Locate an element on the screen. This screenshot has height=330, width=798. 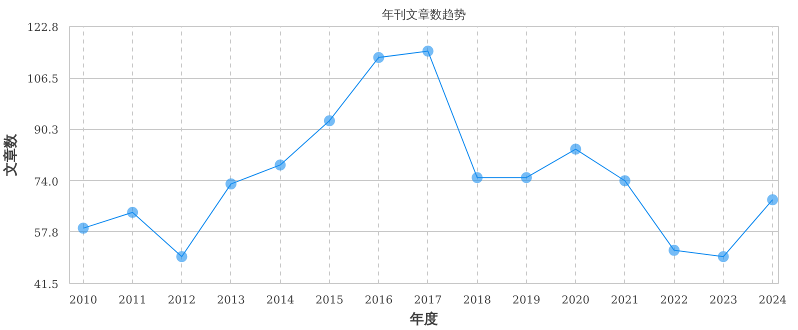
x-tick-label: 2010 is located at coordinates (83, 300).